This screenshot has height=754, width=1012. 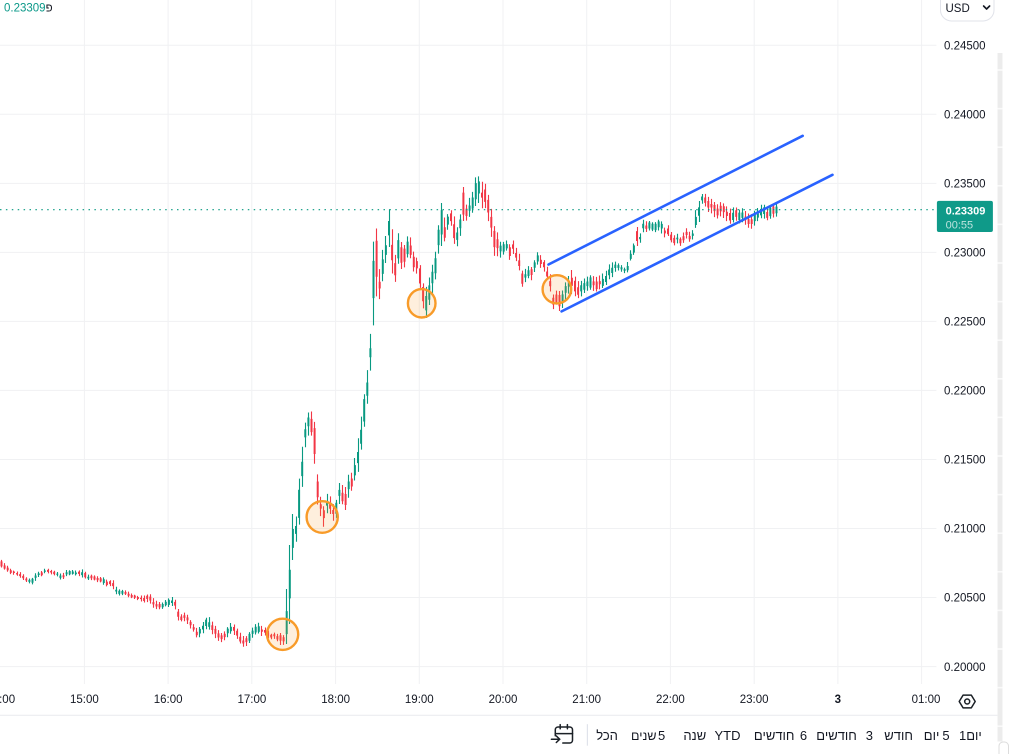 What do you see at coordinates (965, 461) in the screenshot?
I see `svg-text: 0.21500` at bounding box center [965, 461].